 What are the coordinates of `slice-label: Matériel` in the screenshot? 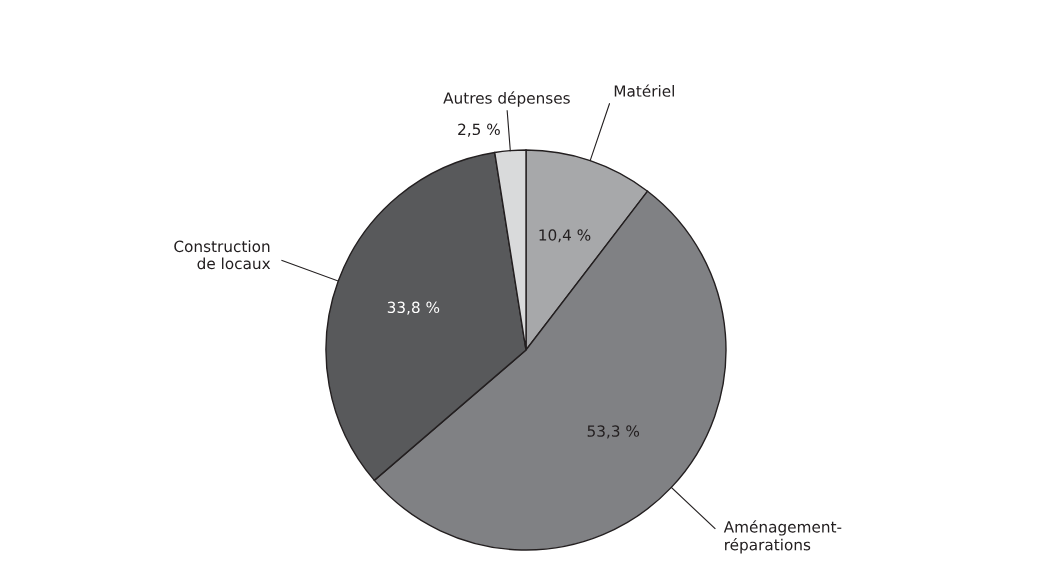 It's located at (644, 90).